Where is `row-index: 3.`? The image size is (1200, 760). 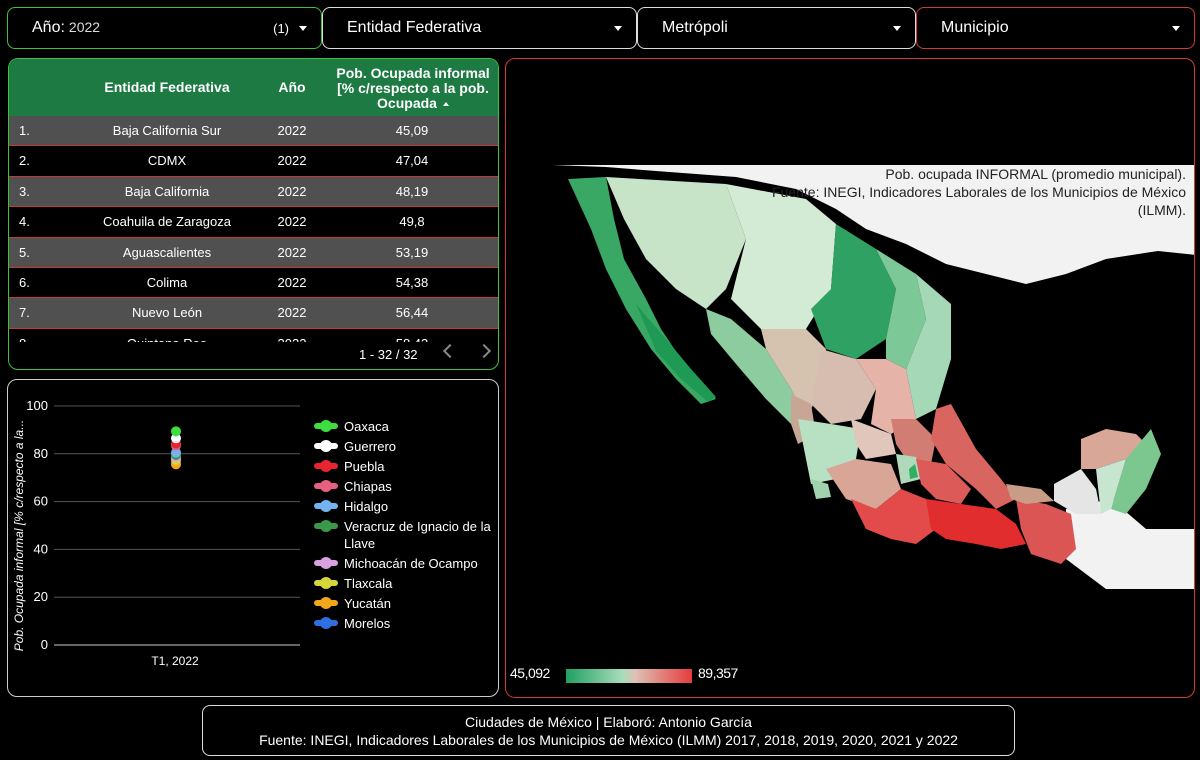
row-index: 3. is located at coordinates (24, 191).